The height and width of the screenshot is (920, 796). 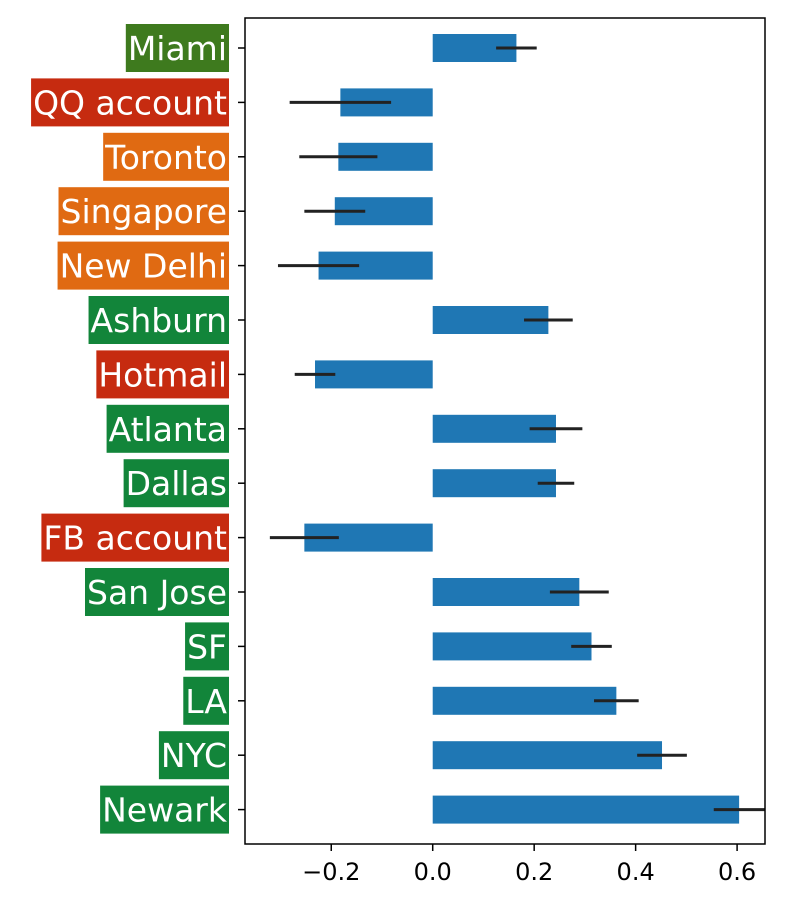 I want to click on category-label-bg-newark, so click(x=164, y=809).